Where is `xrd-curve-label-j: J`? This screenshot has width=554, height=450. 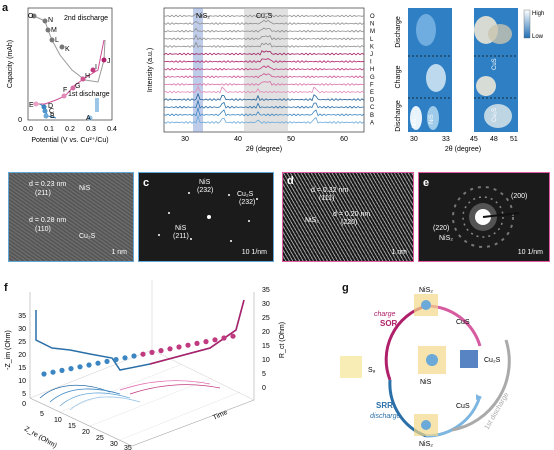
xrd-curve-label-j: J is located at coordinates (371, 55).